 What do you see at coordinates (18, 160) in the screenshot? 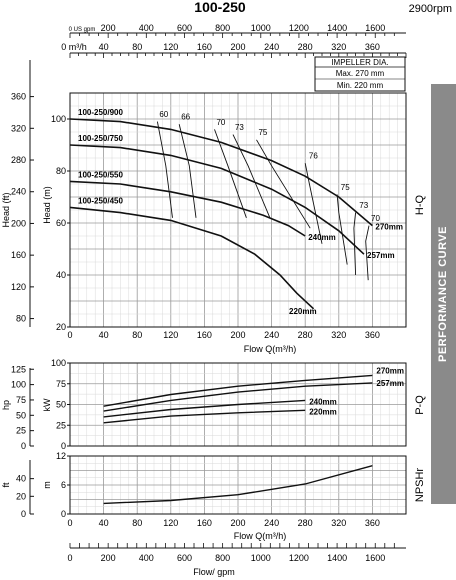
I see `y2-tick-label: 280` at bounding box center [18, 160].